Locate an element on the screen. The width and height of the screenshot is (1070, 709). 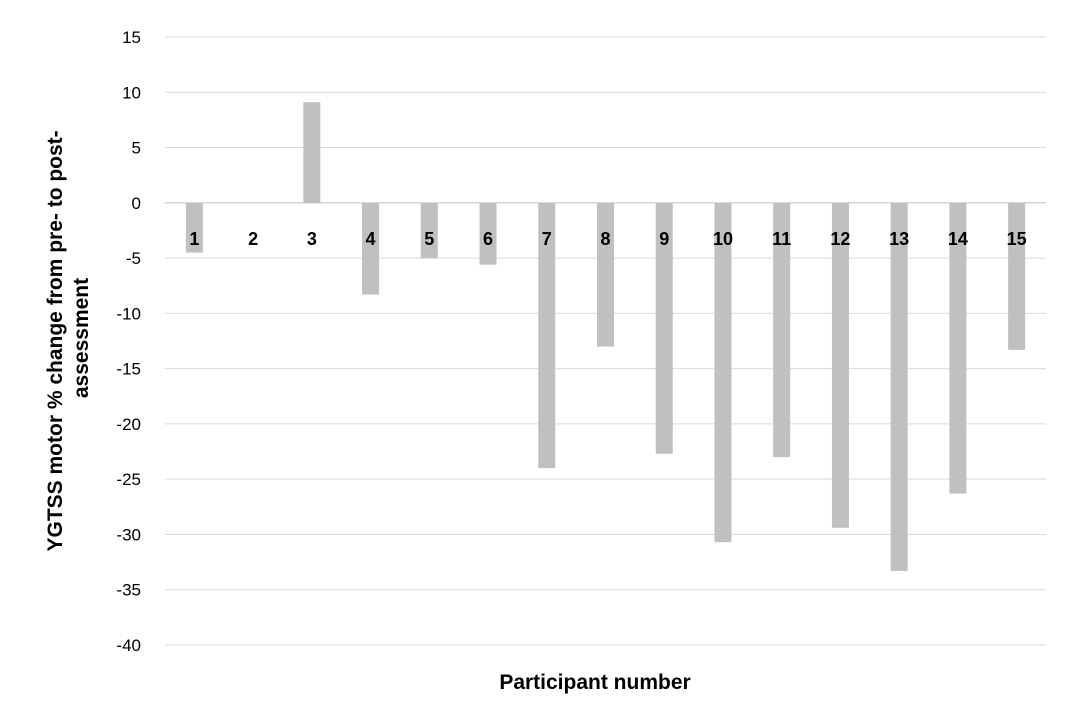
y-tick-label: 0 is located at coordinates (136, 203).